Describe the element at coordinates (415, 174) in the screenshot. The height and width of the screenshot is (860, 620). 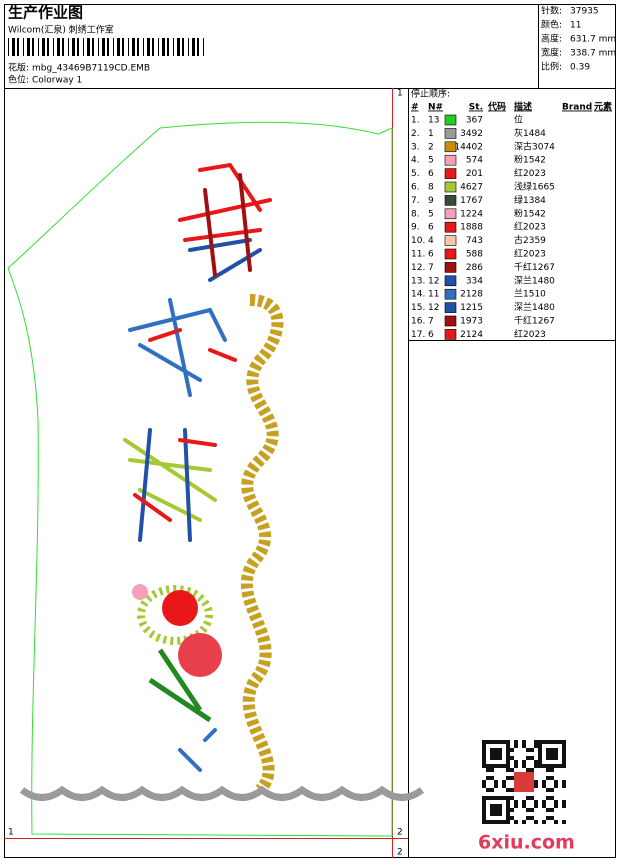
I see `row-index: 5.` at that location.